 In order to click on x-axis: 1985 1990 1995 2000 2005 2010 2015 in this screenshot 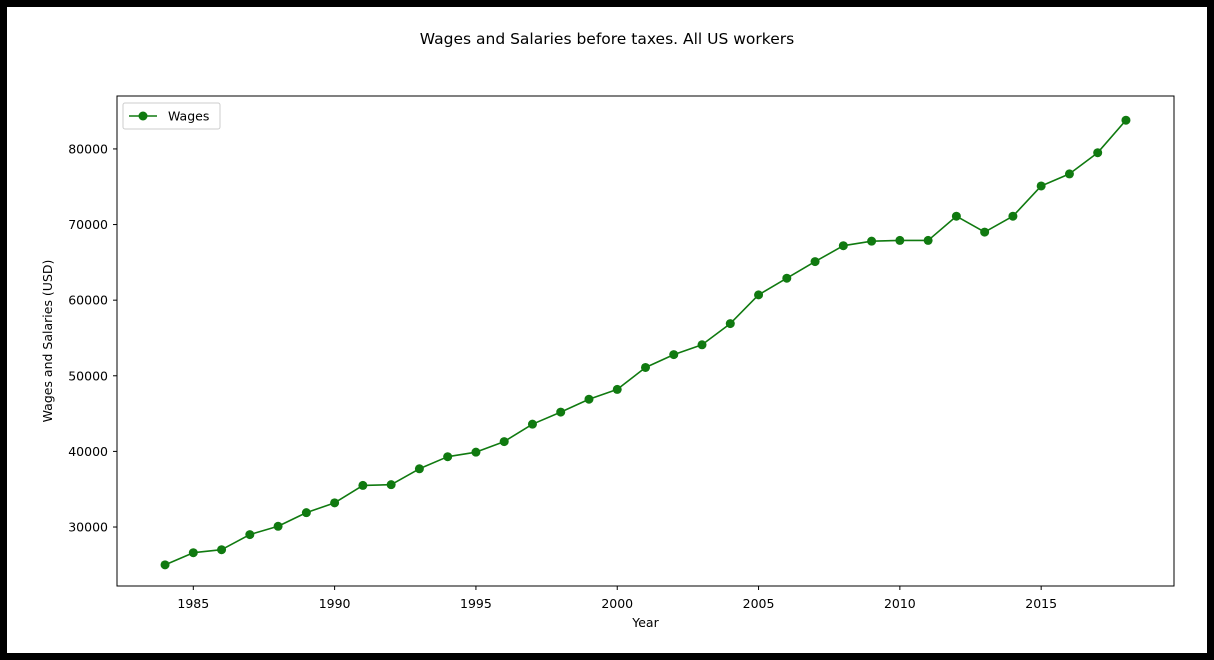, I will do `click(617, 598)`.